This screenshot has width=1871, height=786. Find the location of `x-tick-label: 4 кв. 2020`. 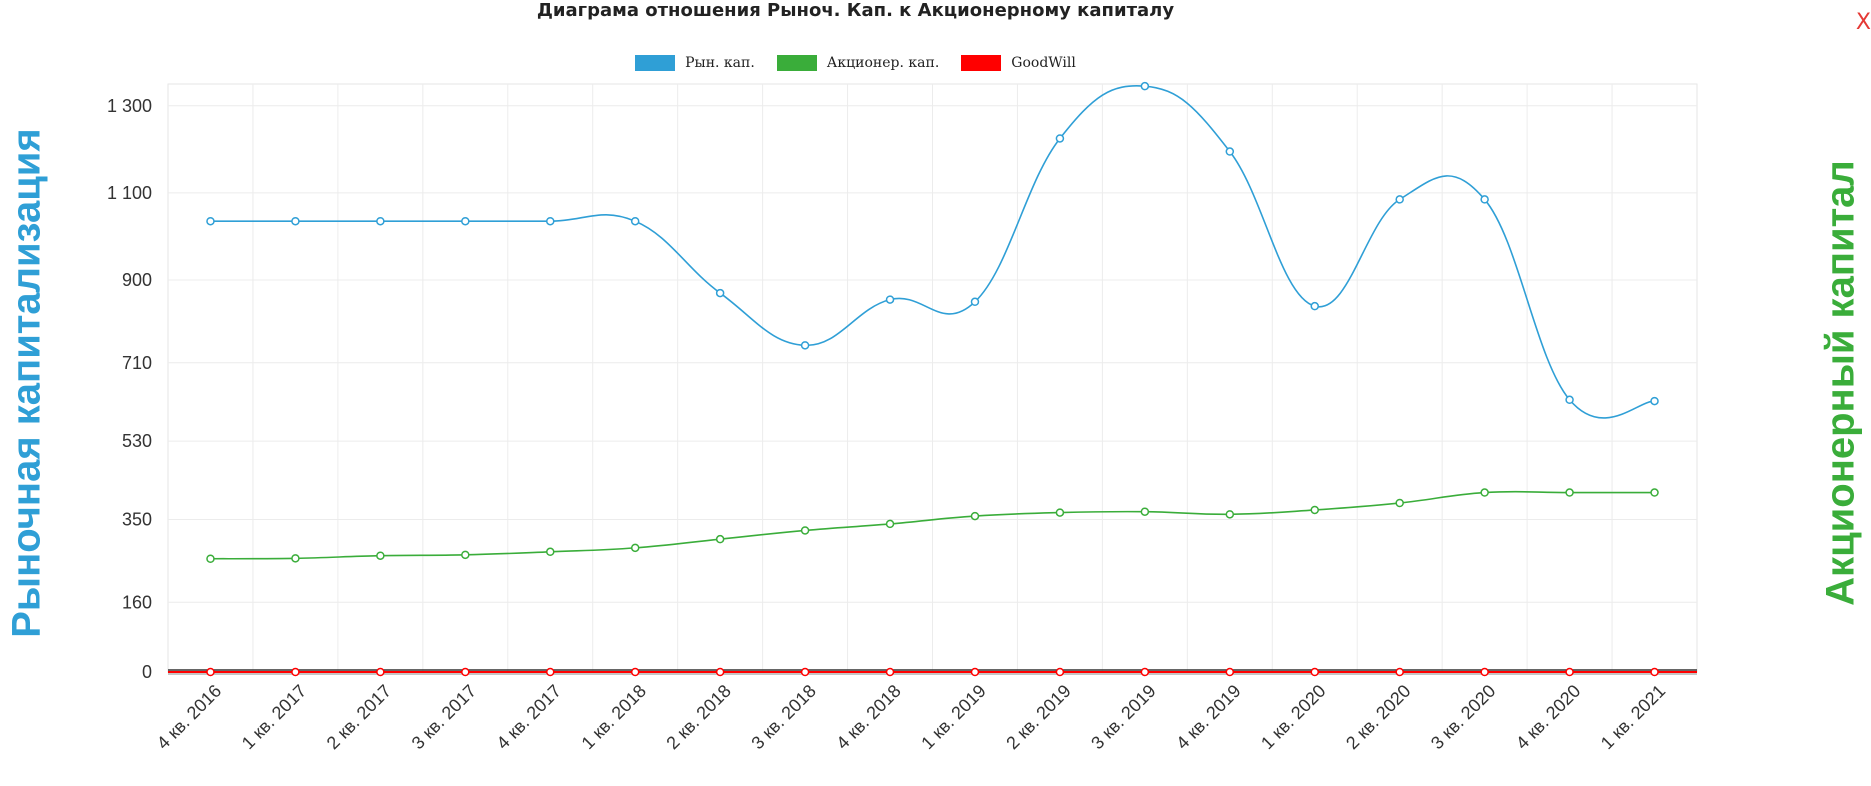

x-tick-label: 4 кв. 2020 is located at coordinates (1548, 717).